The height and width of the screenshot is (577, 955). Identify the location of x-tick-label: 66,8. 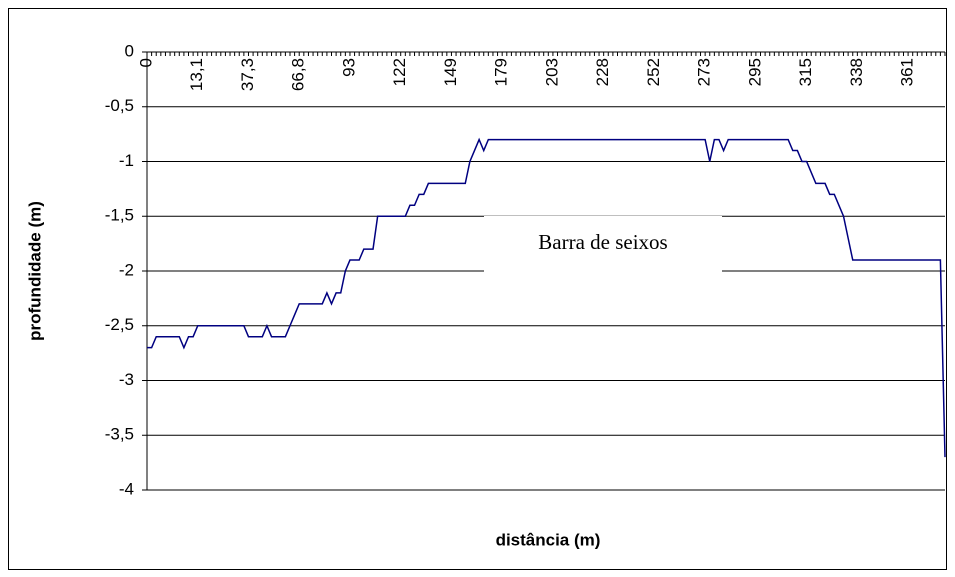
(298, 74).